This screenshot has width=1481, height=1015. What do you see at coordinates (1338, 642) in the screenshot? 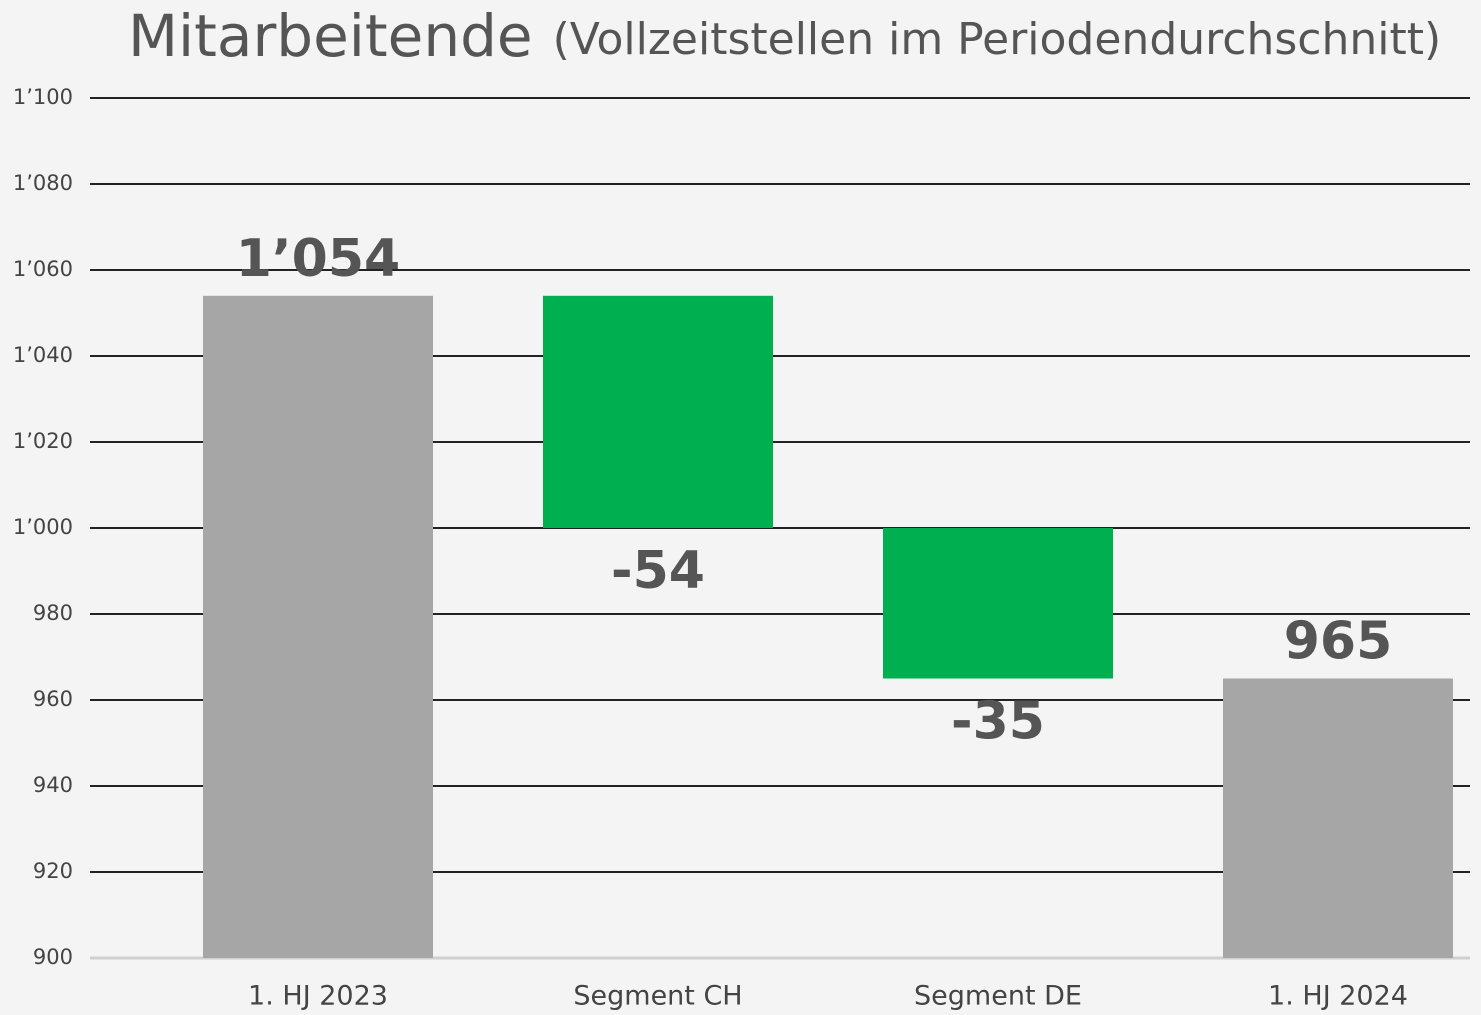
I see `value-label: 965` at bounding box center [1338, 642].